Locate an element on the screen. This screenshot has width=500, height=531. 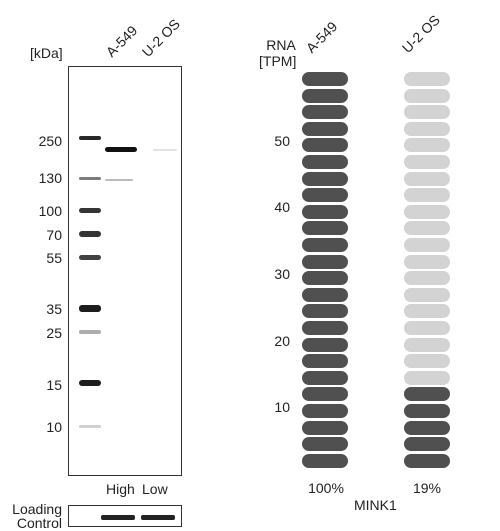
marker-label-25: 25 is located at coordinates (54, 333).